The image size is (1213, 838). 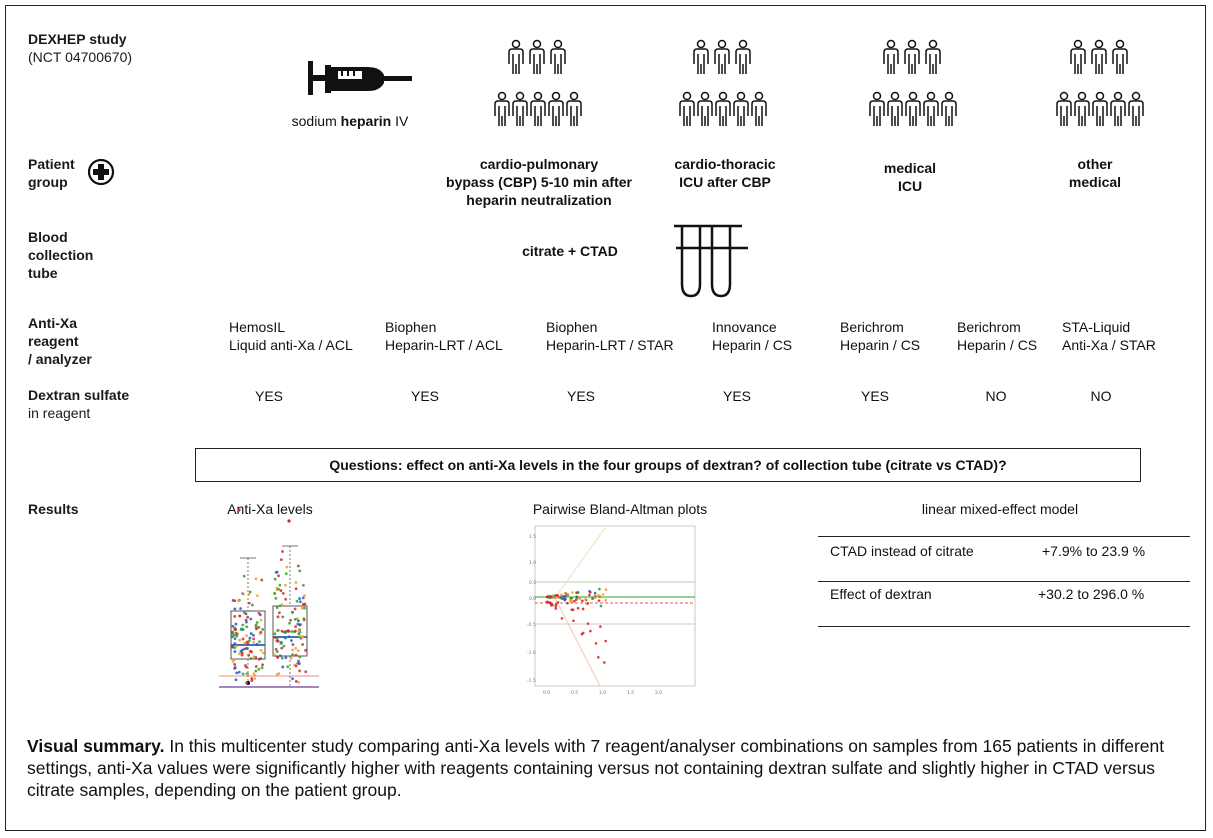 I want to click on bland-ytick-5: -1.0, so click(x=531, y=653).